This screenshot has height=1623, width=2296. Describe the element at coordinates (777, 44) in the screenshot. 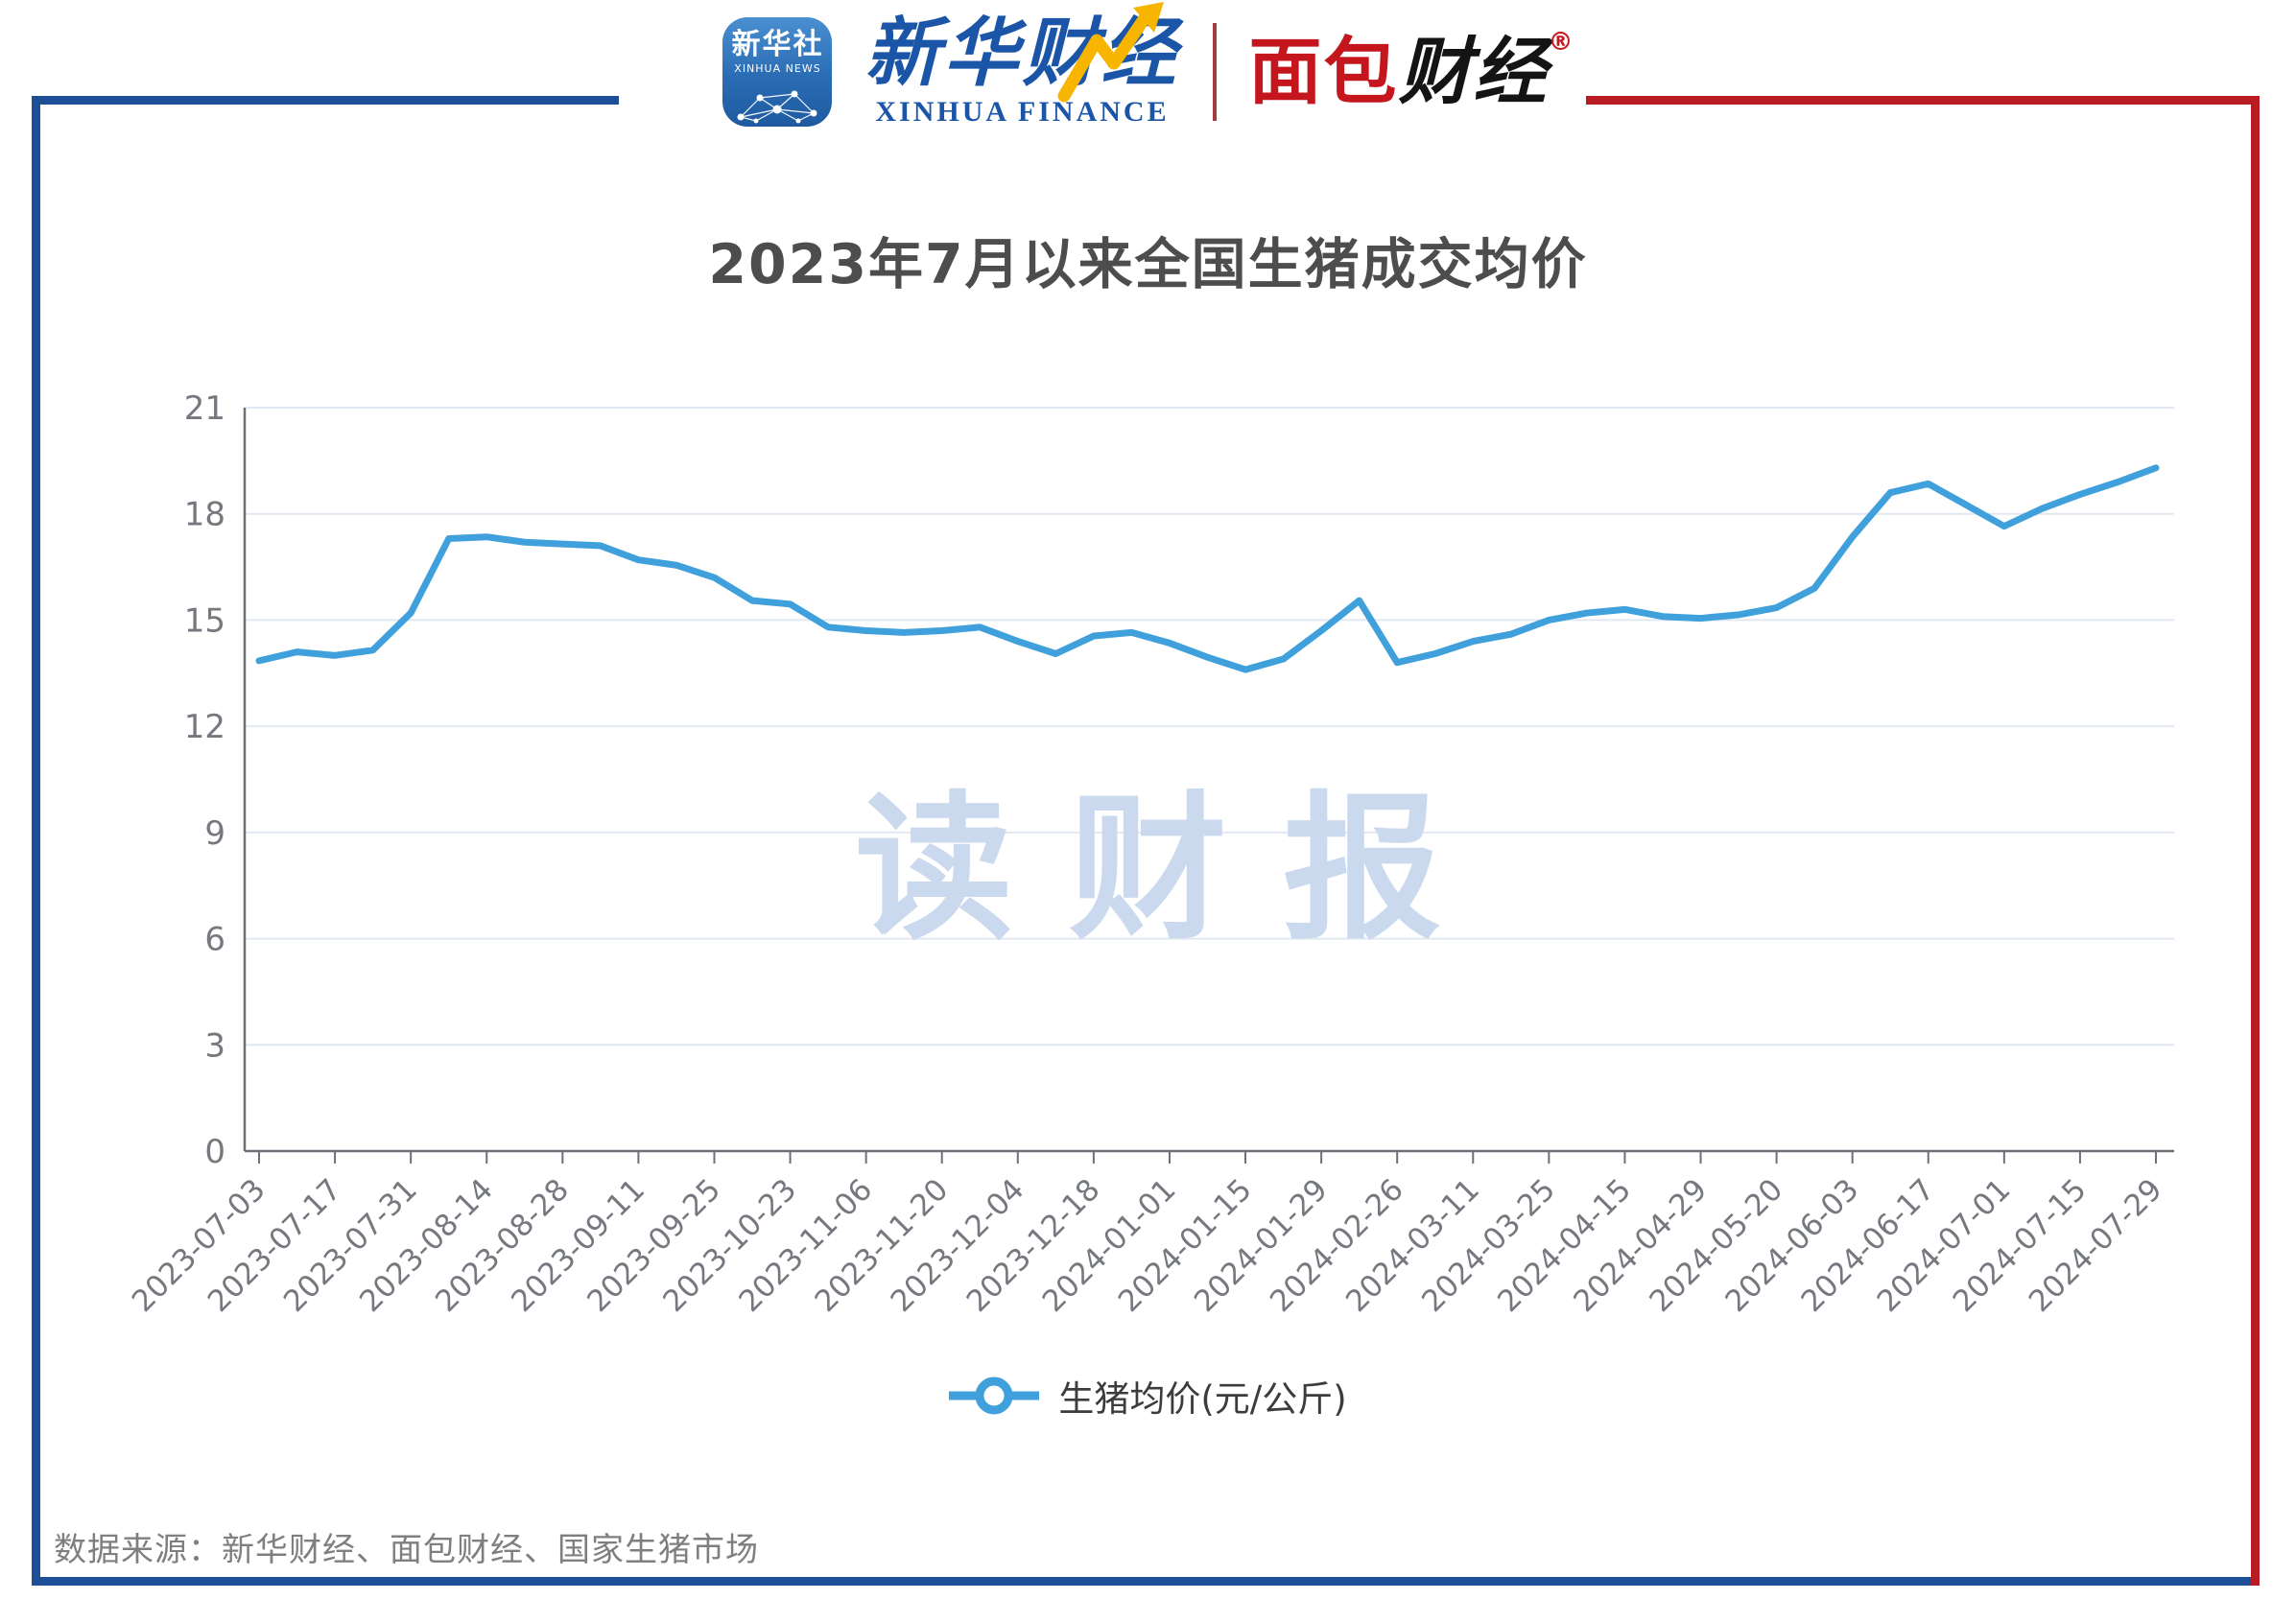

I see `xinhua-icon-cn-label: 新华社` at that location.